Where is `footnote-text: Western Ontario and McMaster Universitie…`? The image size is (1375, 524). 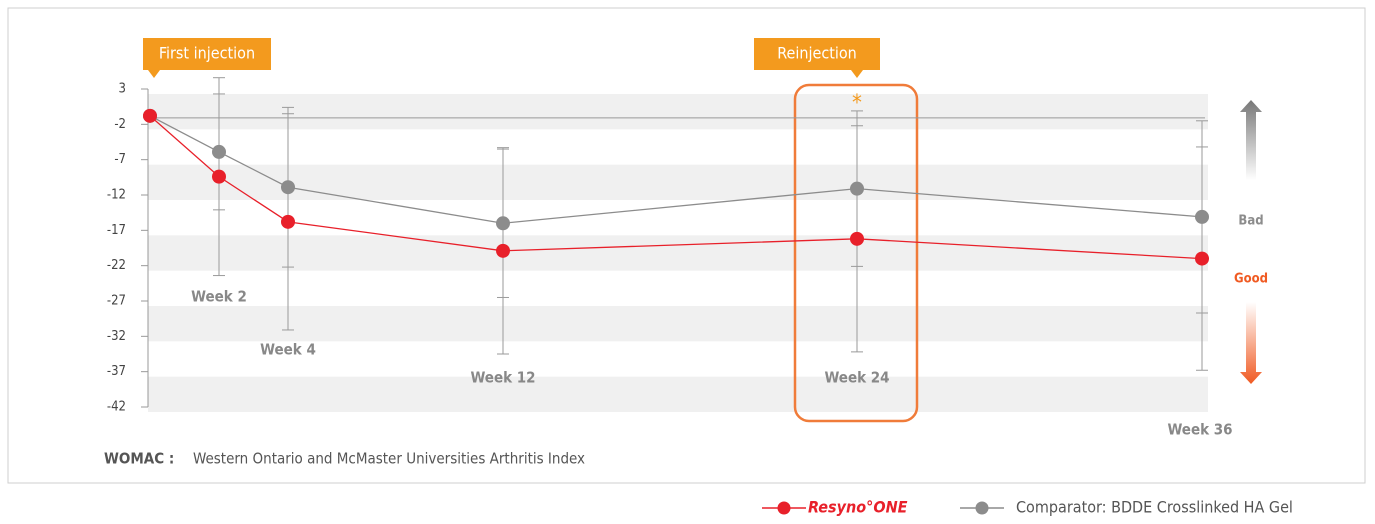
footnote-text: Western Ontario and McMaster Universitie… is located at coordinates (389, 459).